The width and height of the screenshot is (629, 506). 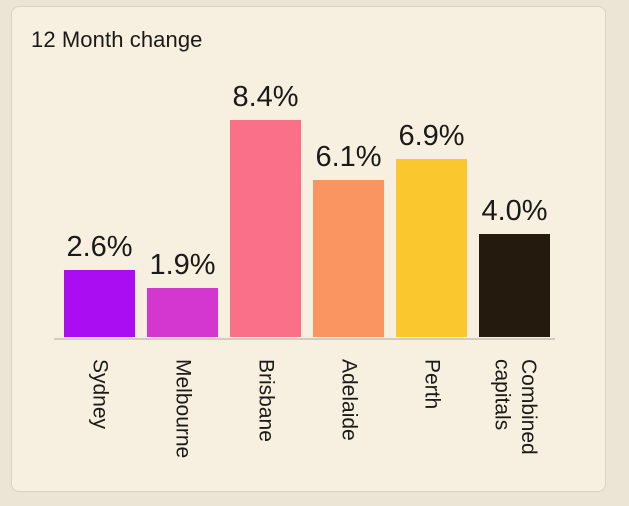 What do you see at coordinates (431, 248) in the screenshot?
I see `bar-perth` at bounding box center [431, 248].